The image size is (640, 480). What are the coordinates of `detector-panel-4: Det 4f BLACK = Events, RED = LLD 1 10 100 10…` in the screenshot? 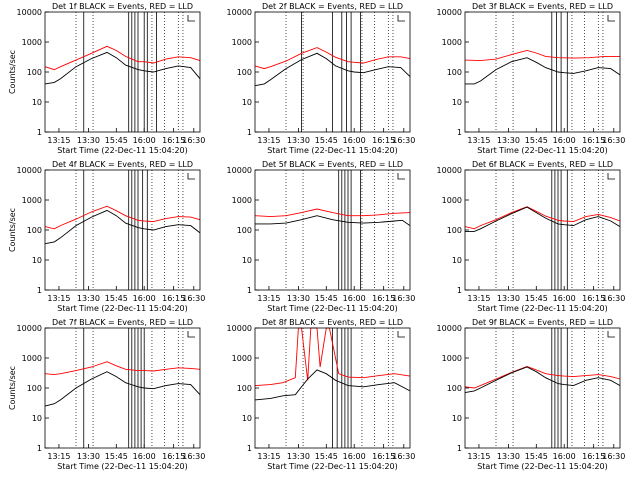 It's located at (106, 236).